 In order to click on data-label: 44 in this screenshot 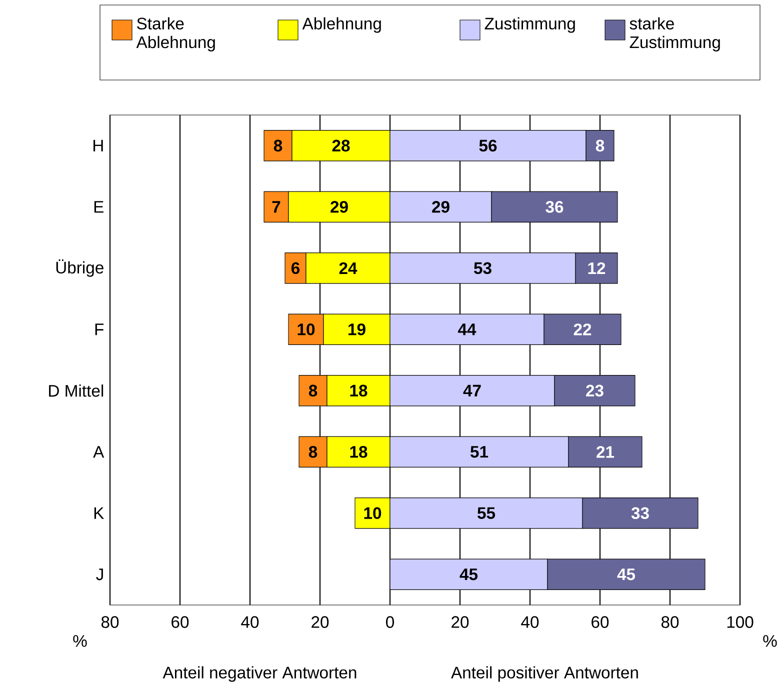, I will do `click(467, 329)`.